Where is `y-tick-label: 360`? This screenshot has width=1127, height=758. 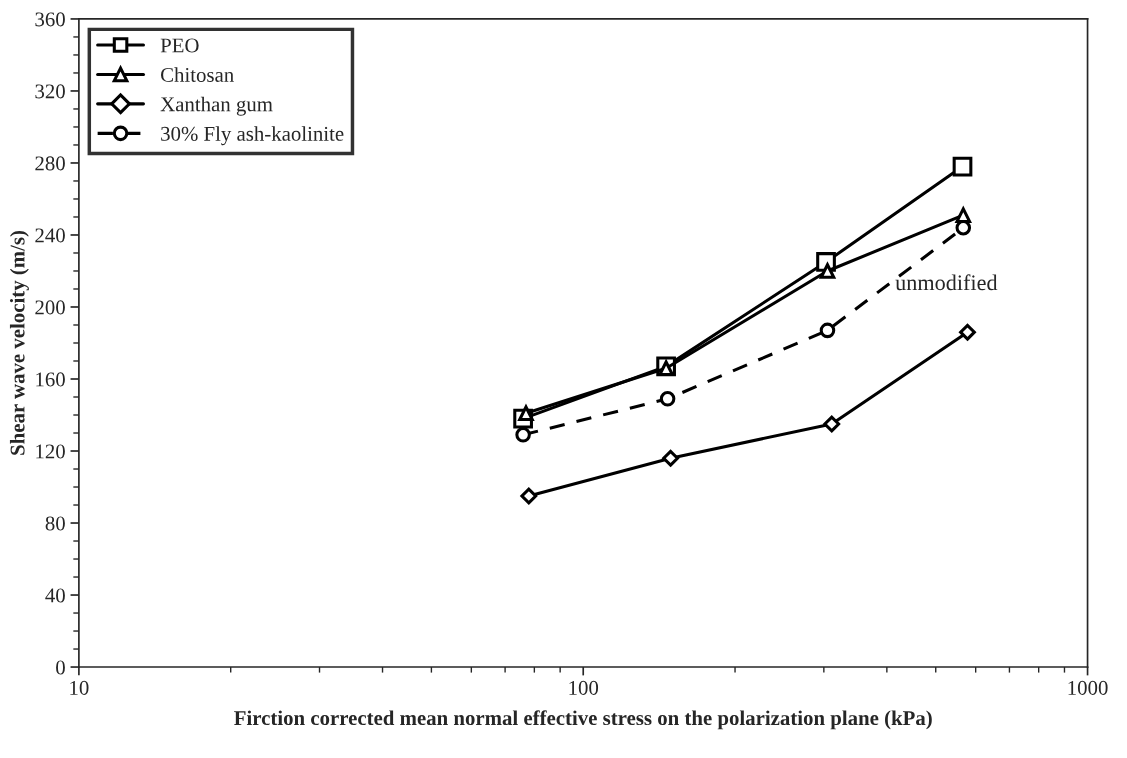 y-tick-label: 360 is located at coordinates (50, 19).